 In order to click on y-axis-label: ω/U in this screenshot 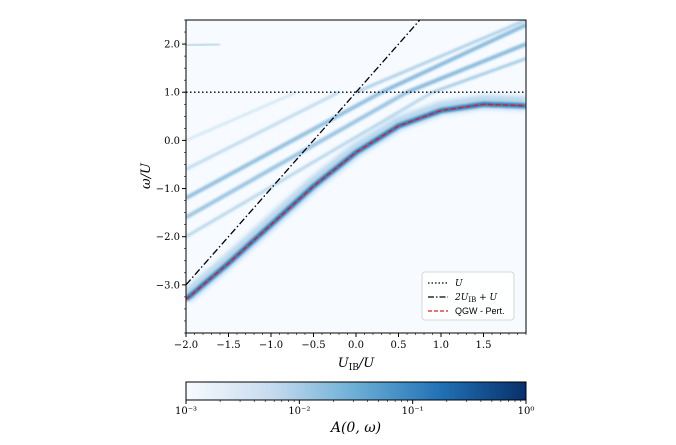, I will do `click(146, 175)`.